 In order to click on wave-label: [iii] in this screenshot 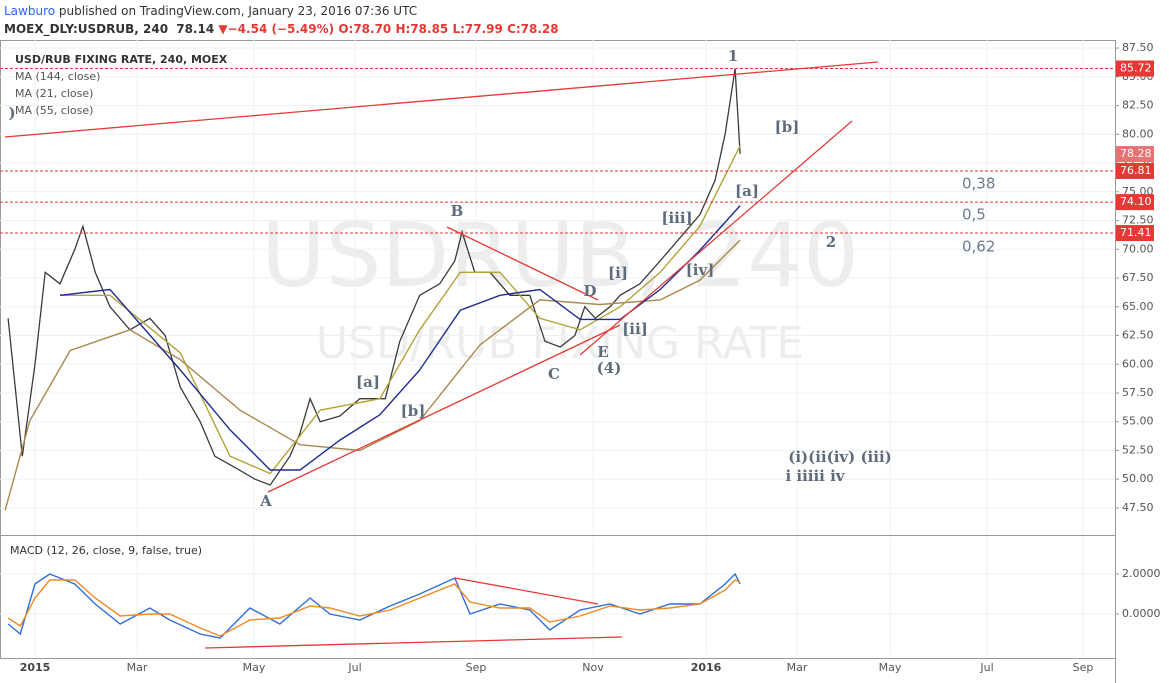, I will do `click(676, 218)`.